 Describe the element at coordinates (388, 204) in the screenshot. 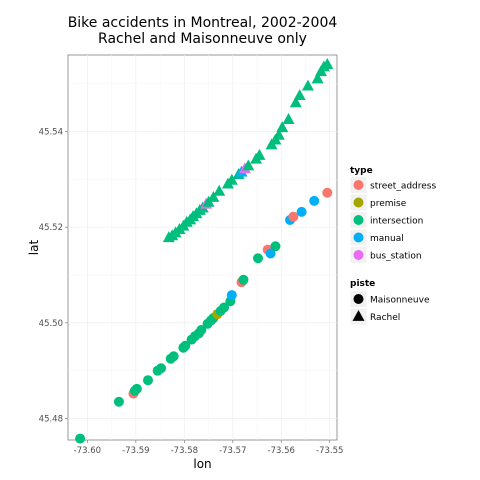

I see `legend-label: premise` at that location.